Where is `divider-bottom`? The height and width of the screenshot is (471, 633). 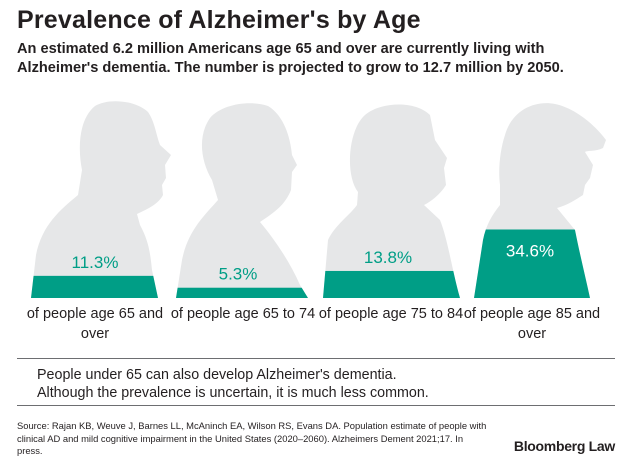 divider-bottom is located at coordinates (316, 405).